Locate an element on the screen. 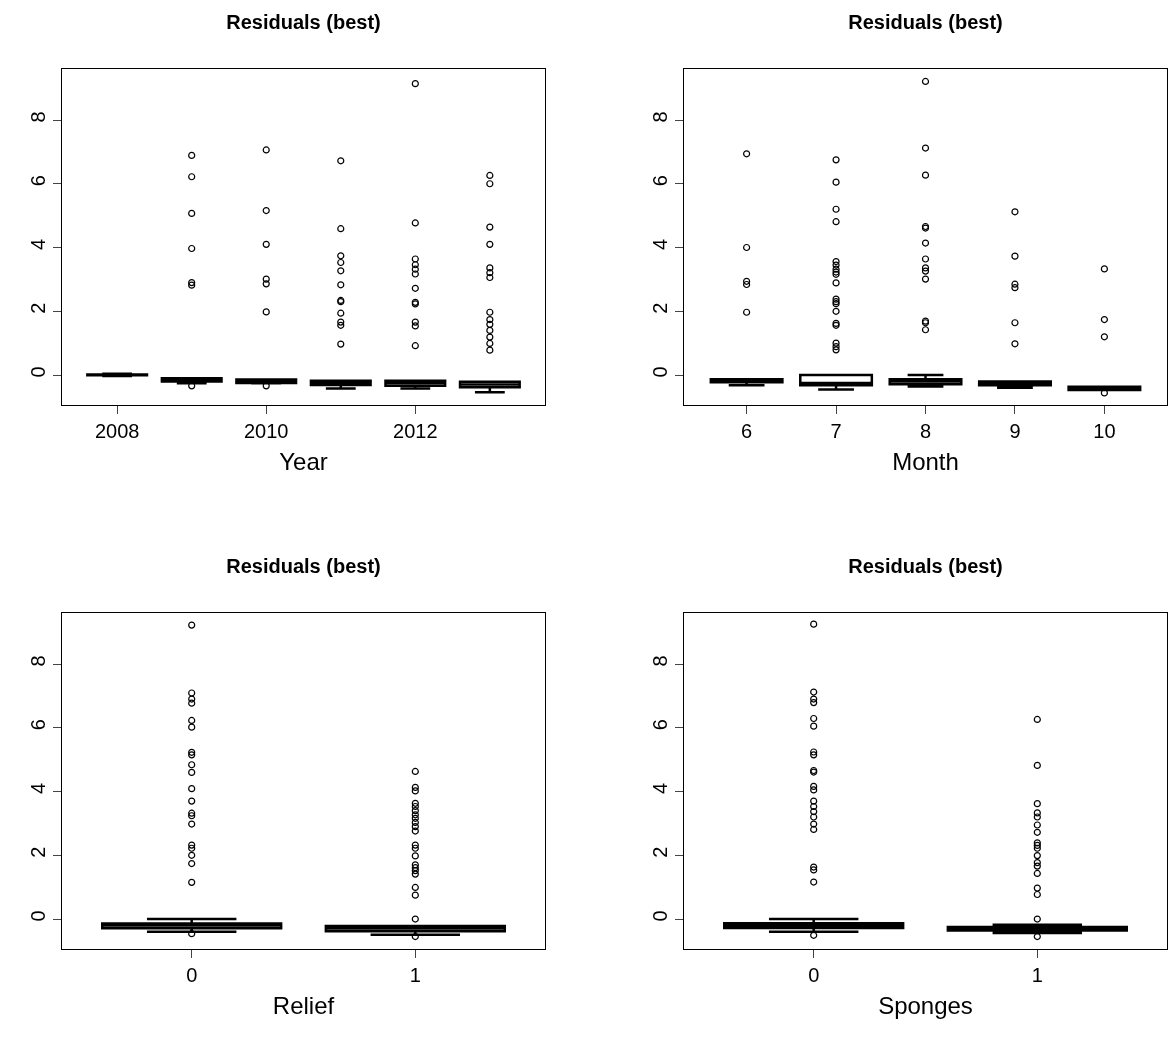 The width and height of the screenshot is (1171, 1046). x-tick-label: 2012 is located at coordinates (415, 431).